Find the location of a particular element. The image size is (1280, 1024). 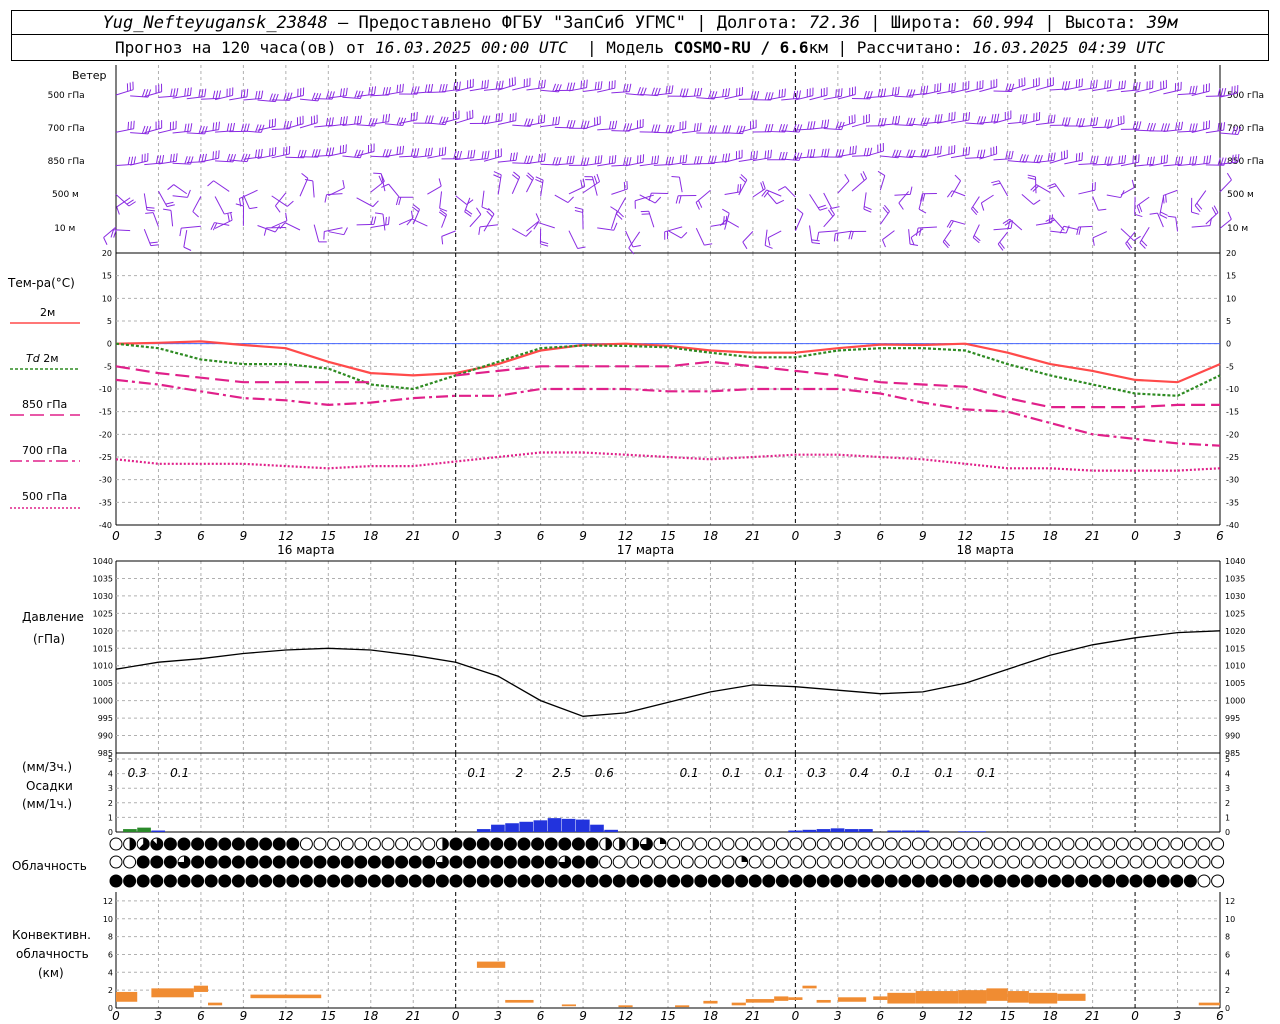

pressure-ytick-left: 985 is located at coordinates (105, 753).